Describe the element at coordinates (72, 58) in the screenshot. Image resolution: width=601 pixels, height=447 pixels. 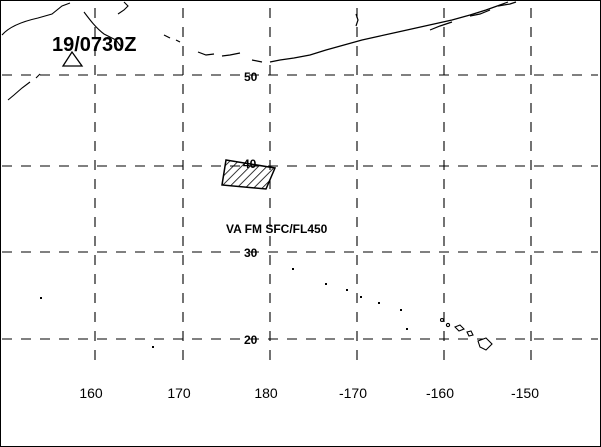
I see `triangle-marker-icon` at that location.